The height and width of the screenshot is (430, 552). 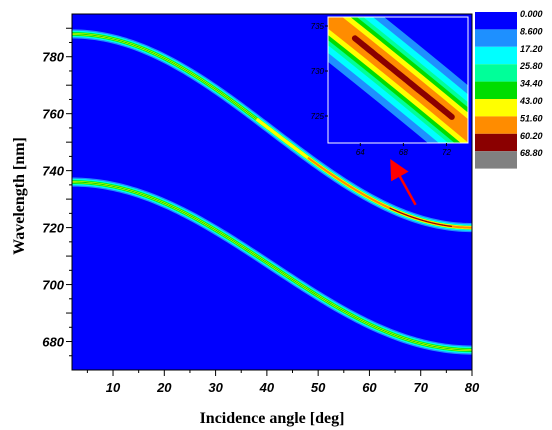 What do you see at coordinates (531, 153) in the screenshot?
I see `colorbar-label: 68.80` at bounding box center [531, 153].